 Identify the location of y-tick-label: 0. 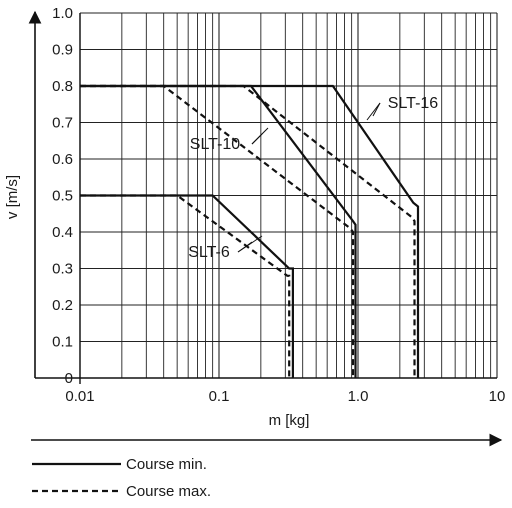
(69, 378).